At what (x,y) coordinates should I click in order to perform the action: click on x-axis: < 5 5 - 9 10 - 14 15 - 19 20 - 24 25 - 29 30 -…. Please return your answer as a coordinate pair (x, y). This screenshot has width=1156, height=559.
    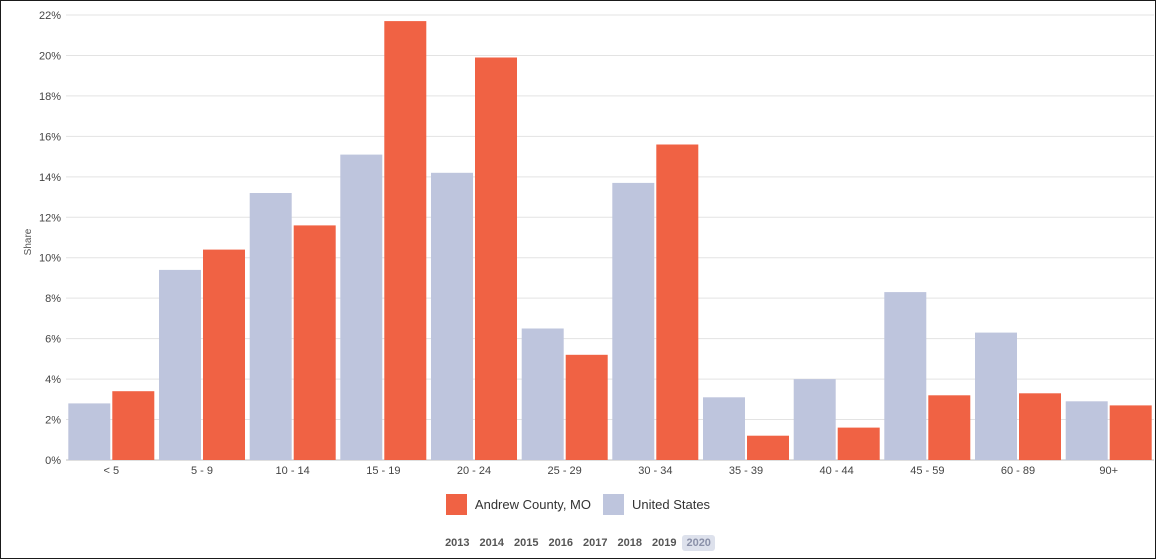
    Looking at the image, I should click on (611, 471).